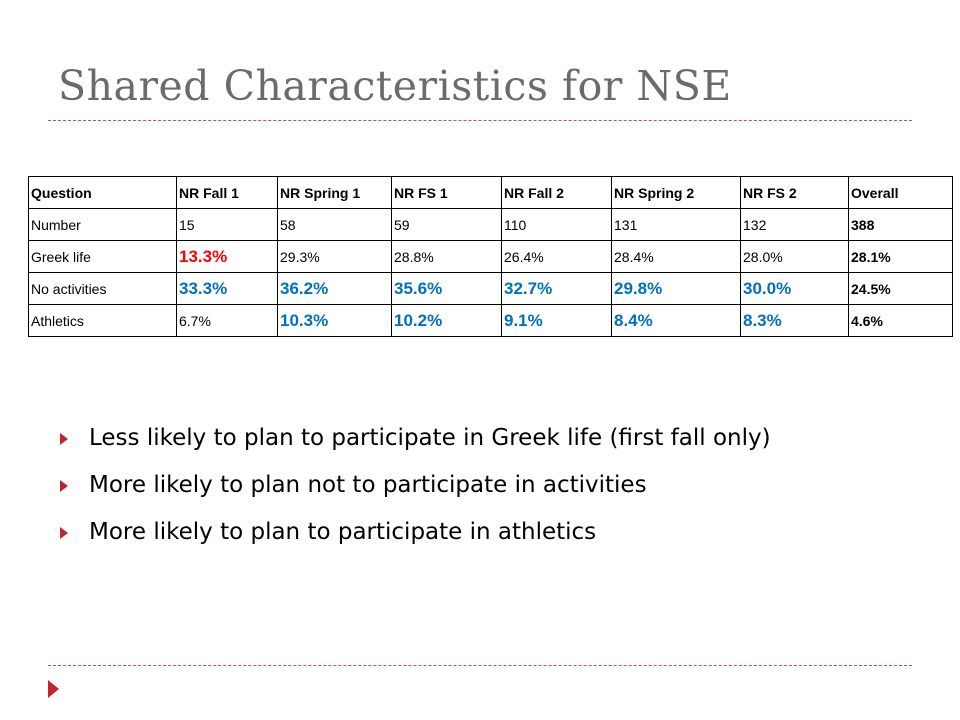  What do you see at coordinates (676, 192) in the screenshot?
I see `header-nr-spring-2: NR Spring 2` at bounding box center [676, 192].